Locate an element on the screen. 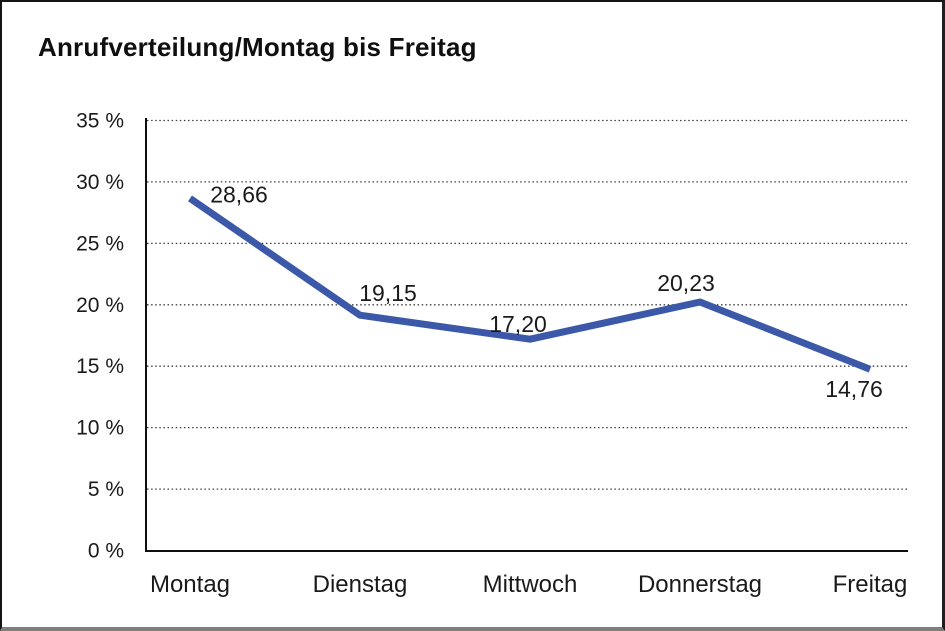 Image resolution: width=945 pixels, height=631 pixels. point-label: 20,23 is located at coordinates (686, 283).